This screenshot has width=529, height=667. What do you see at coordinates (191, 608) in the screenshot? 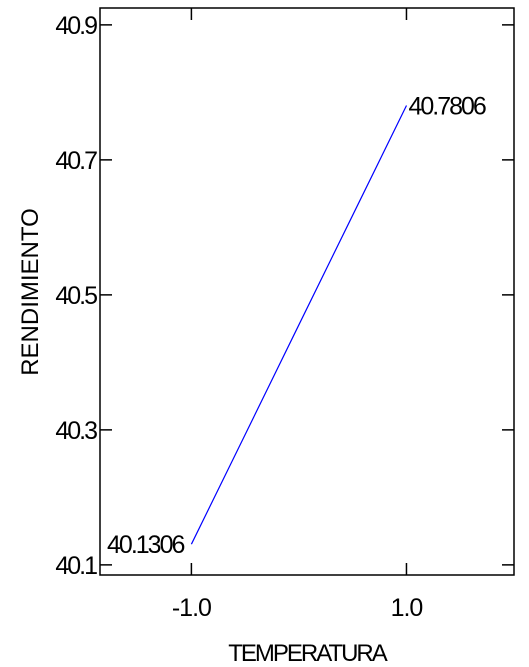
I see `x-tick-label: -1.0` at bounding box center [191, 608].